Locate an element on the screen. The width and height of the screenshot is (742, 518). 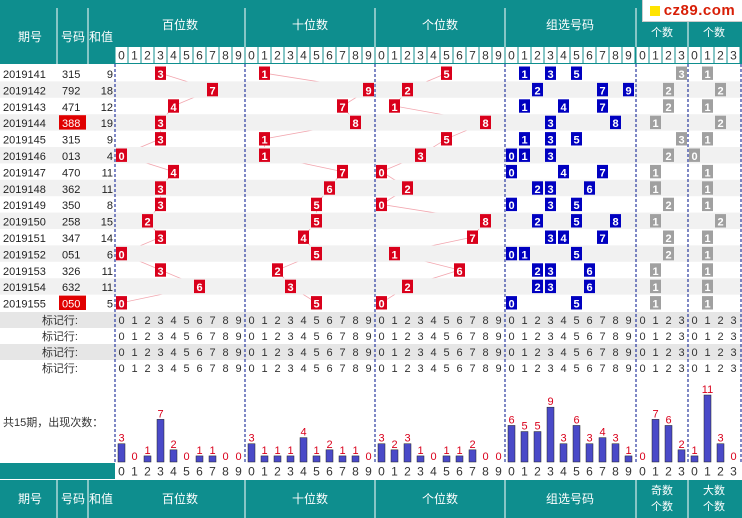
freq-value-odd: 7 is located at coordinates (655, 414).